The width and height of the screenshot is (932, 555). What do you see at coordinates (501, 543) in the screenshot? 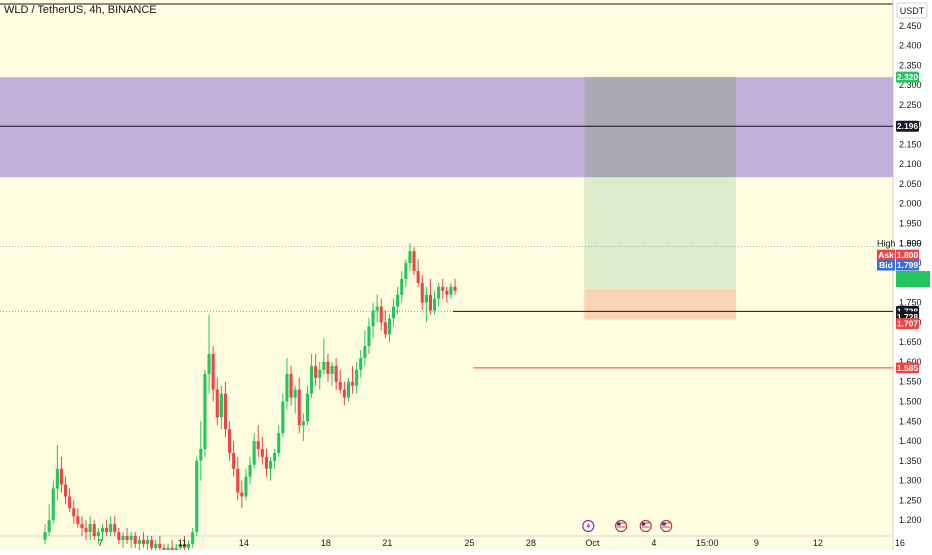
I see `time-axis: 7 11 14 18 21 25 28 Oct 4 15:00 9 12 16` at bounding box center [501, 543].